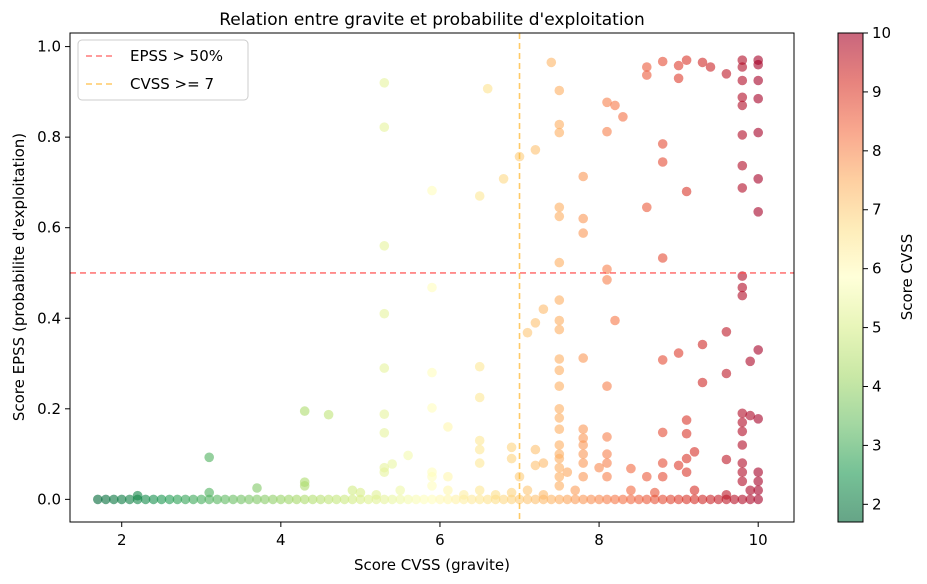 The height and width of the screenshot is (584, 927). I want to click on colorbar-tick-label: 10, so click(881, 33).